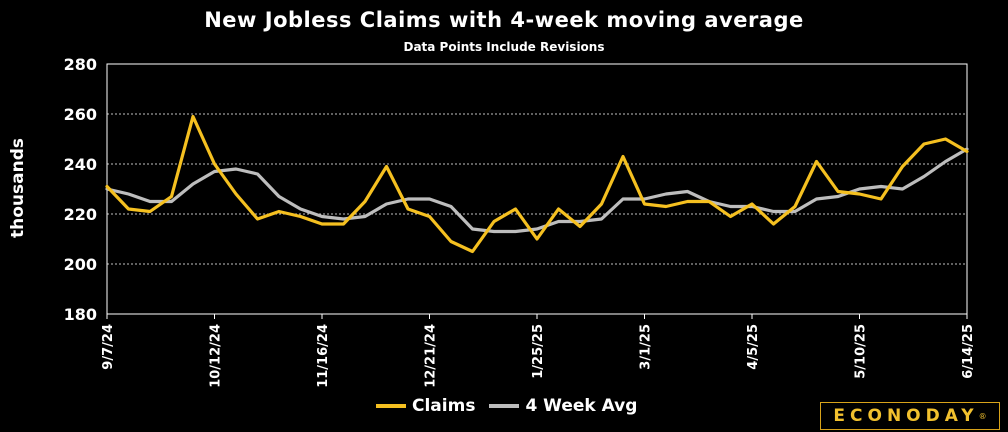 This screenshot has width=1008, height=432. I want to click on x-tick-label: 11/16/24, so click(323, 356).